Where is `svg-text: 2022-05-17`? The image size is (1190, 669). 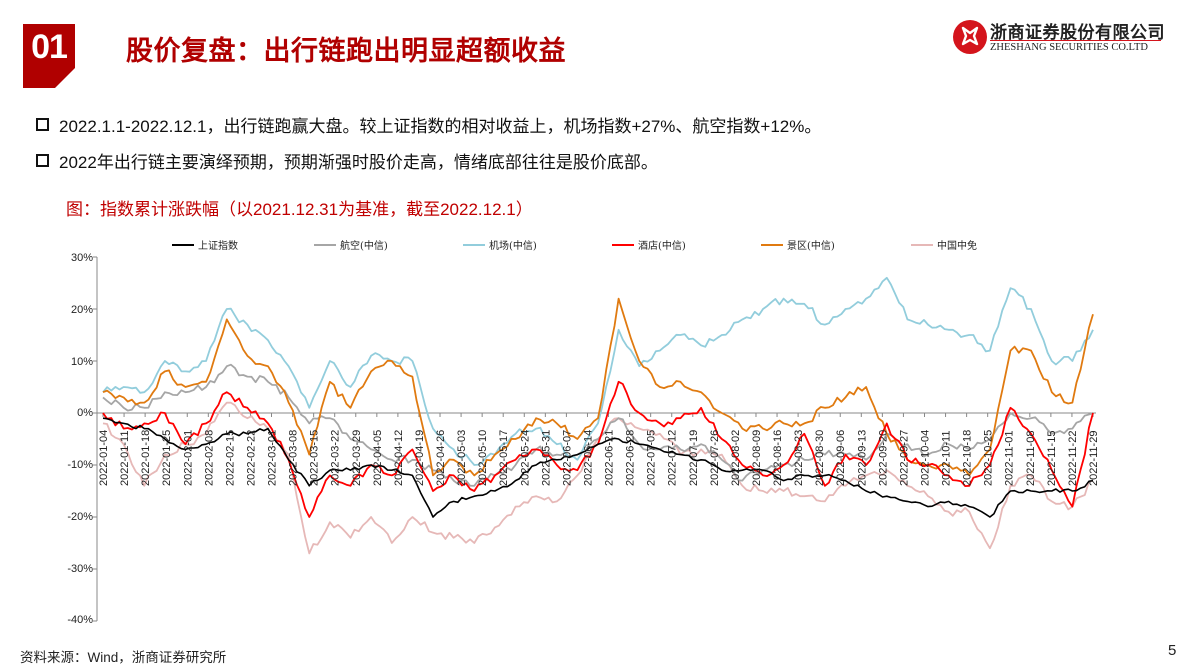 svg-text: 2022-05-17 is located at coordinates (504, 458).